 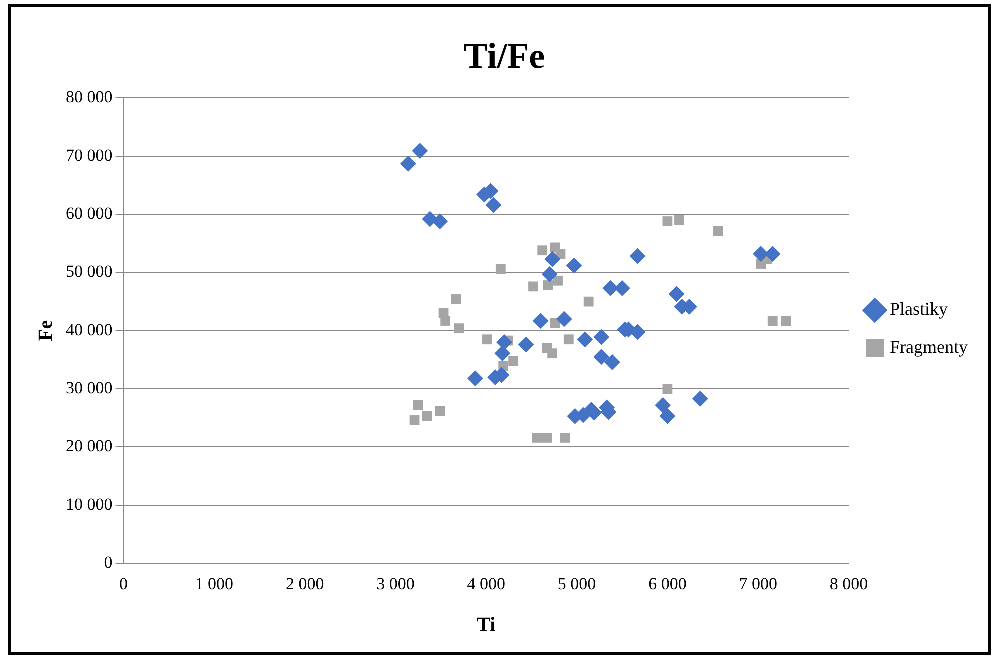 I want to click on y-tick-label: 40 000, so click(x=89, y=330).